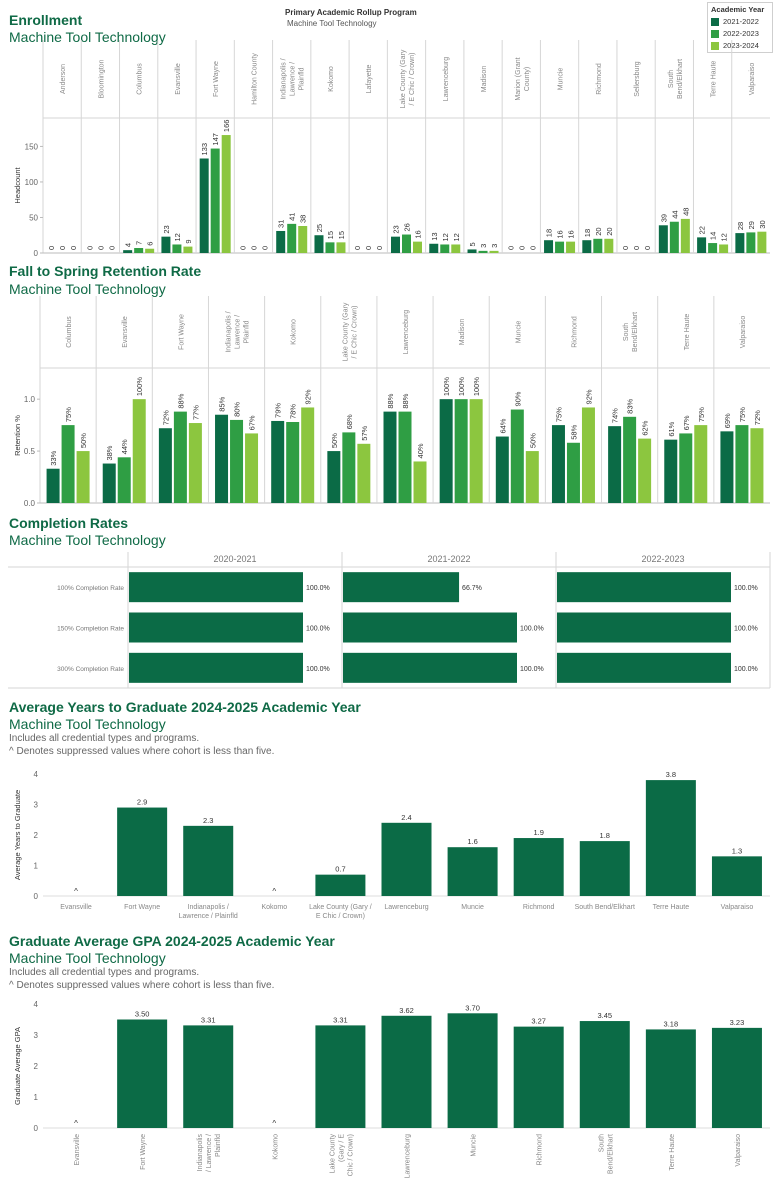 The image size is (780, 1200). Describe the element at coordinates (216, 79) in the screenshot. I see `category-label: Fort Wayne` at that location.